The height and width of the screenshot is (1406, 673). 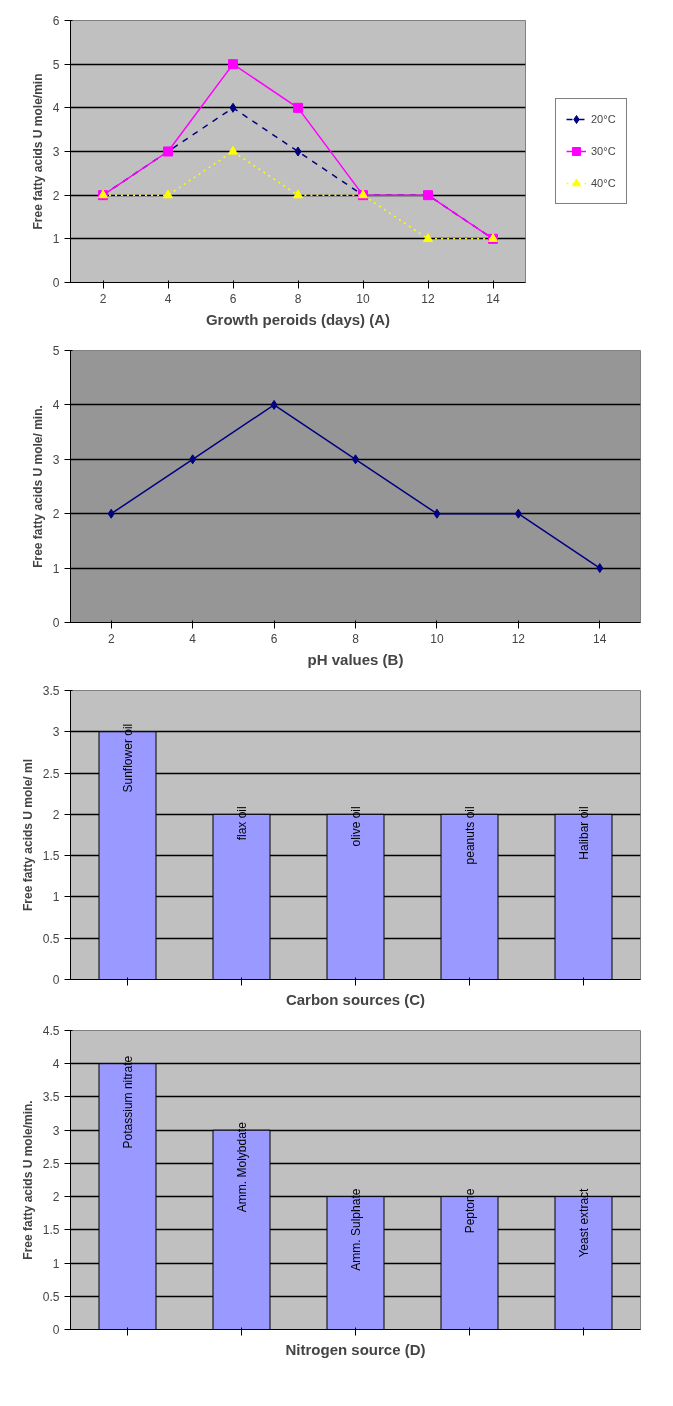 I want to click on y-axis-title: Free fatty acids U mole/ ml, so click(x=27, y=835).